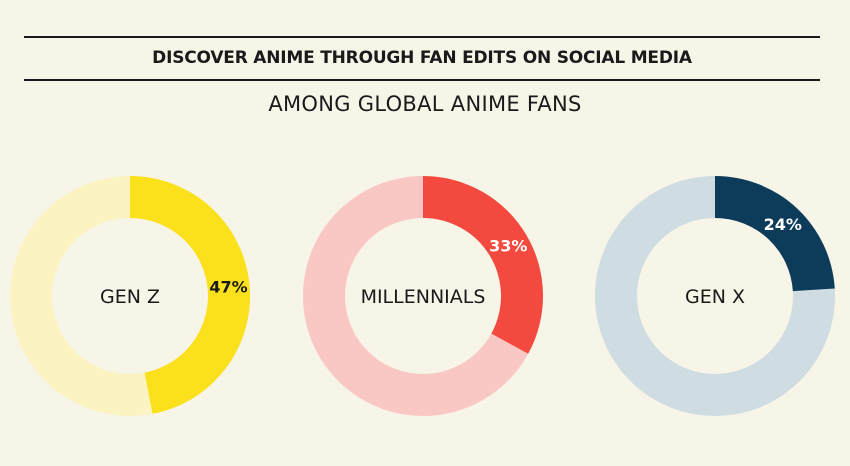  Describe the element at coordinates (228, 287) in the screenshot. I see `gen-z-percent-label: 47%` at that location.